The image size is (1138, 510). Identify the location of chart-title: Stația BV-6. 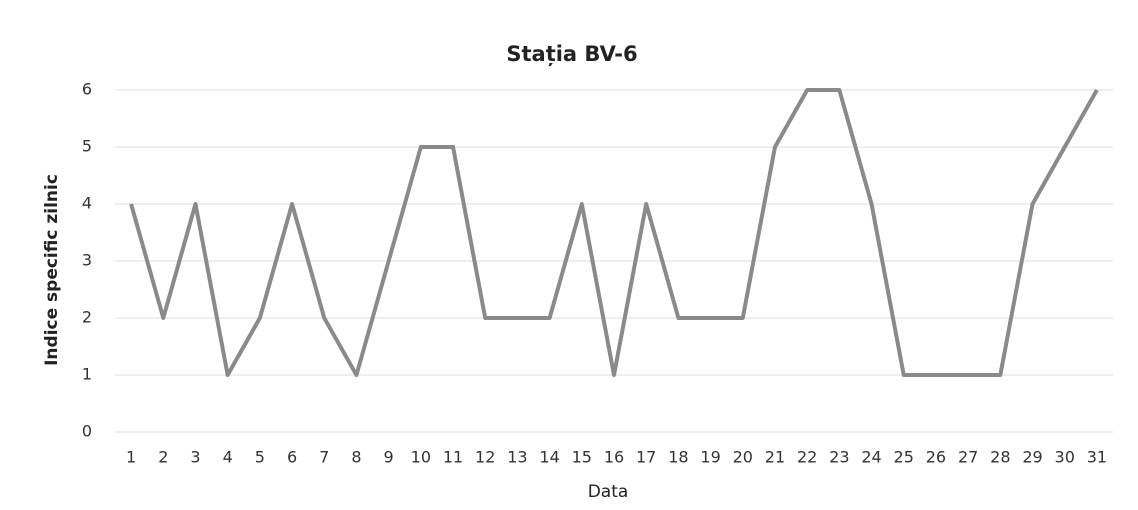
(571, 54).